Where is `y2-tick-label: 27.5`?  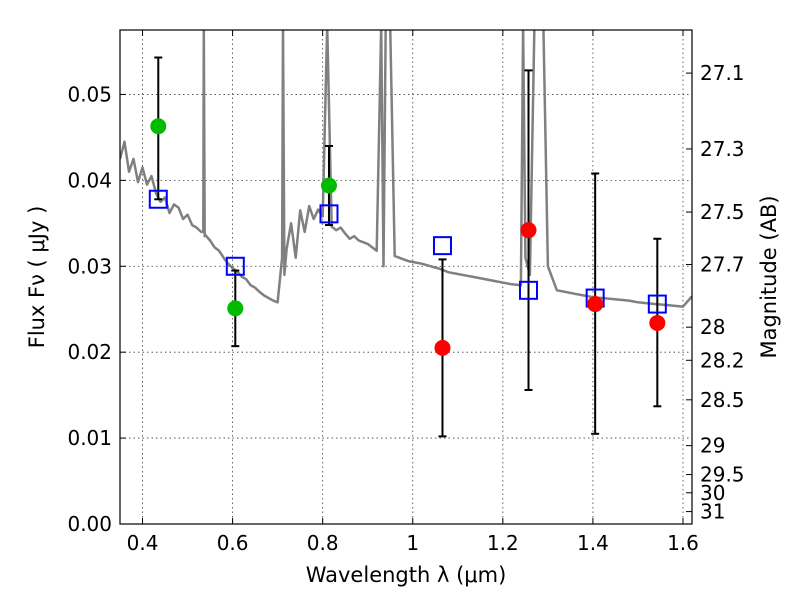 y2-tick-label: 27.5 is located at coordinates (722, 212).